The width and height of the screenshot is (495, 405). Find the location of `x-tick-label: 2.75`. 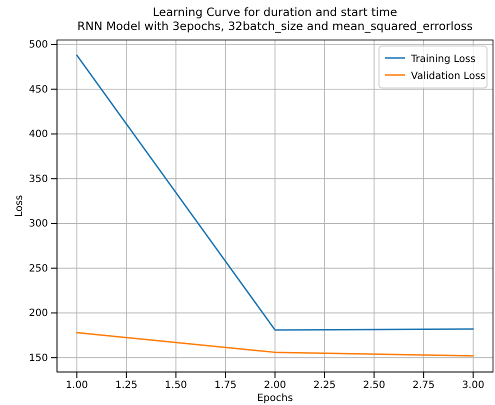

x-tick-label: 2.75 is located at coordinates (423, 386).